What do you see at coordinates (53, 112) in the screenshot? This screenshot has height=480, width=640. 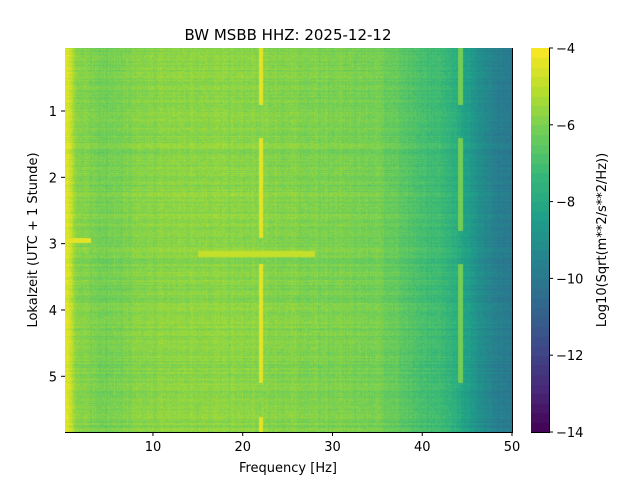 I see `y-tick-label: 1` at bounding box center [53, 112].